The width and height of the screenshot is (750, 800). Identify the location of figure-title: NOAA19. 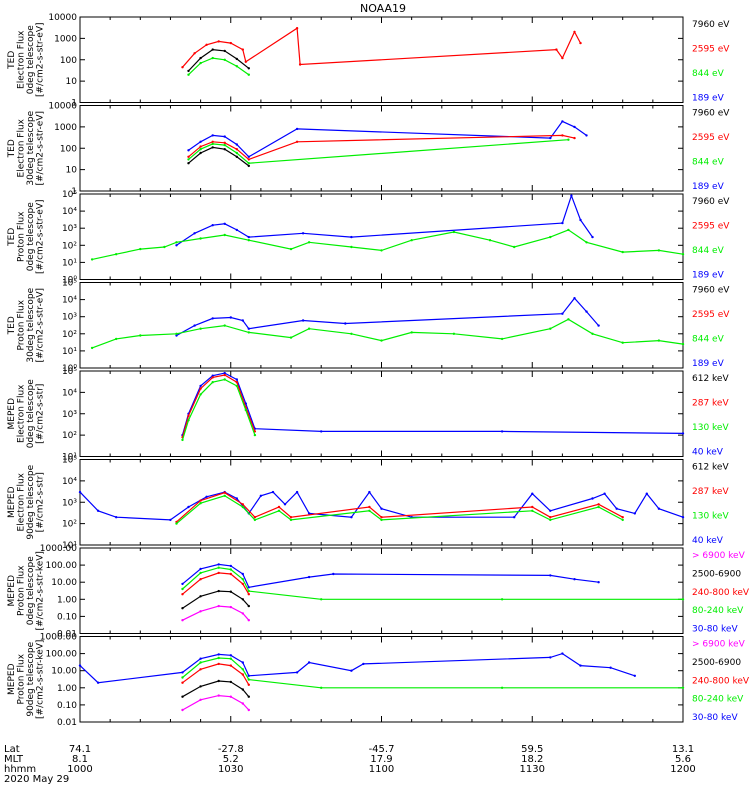
(383, 8).